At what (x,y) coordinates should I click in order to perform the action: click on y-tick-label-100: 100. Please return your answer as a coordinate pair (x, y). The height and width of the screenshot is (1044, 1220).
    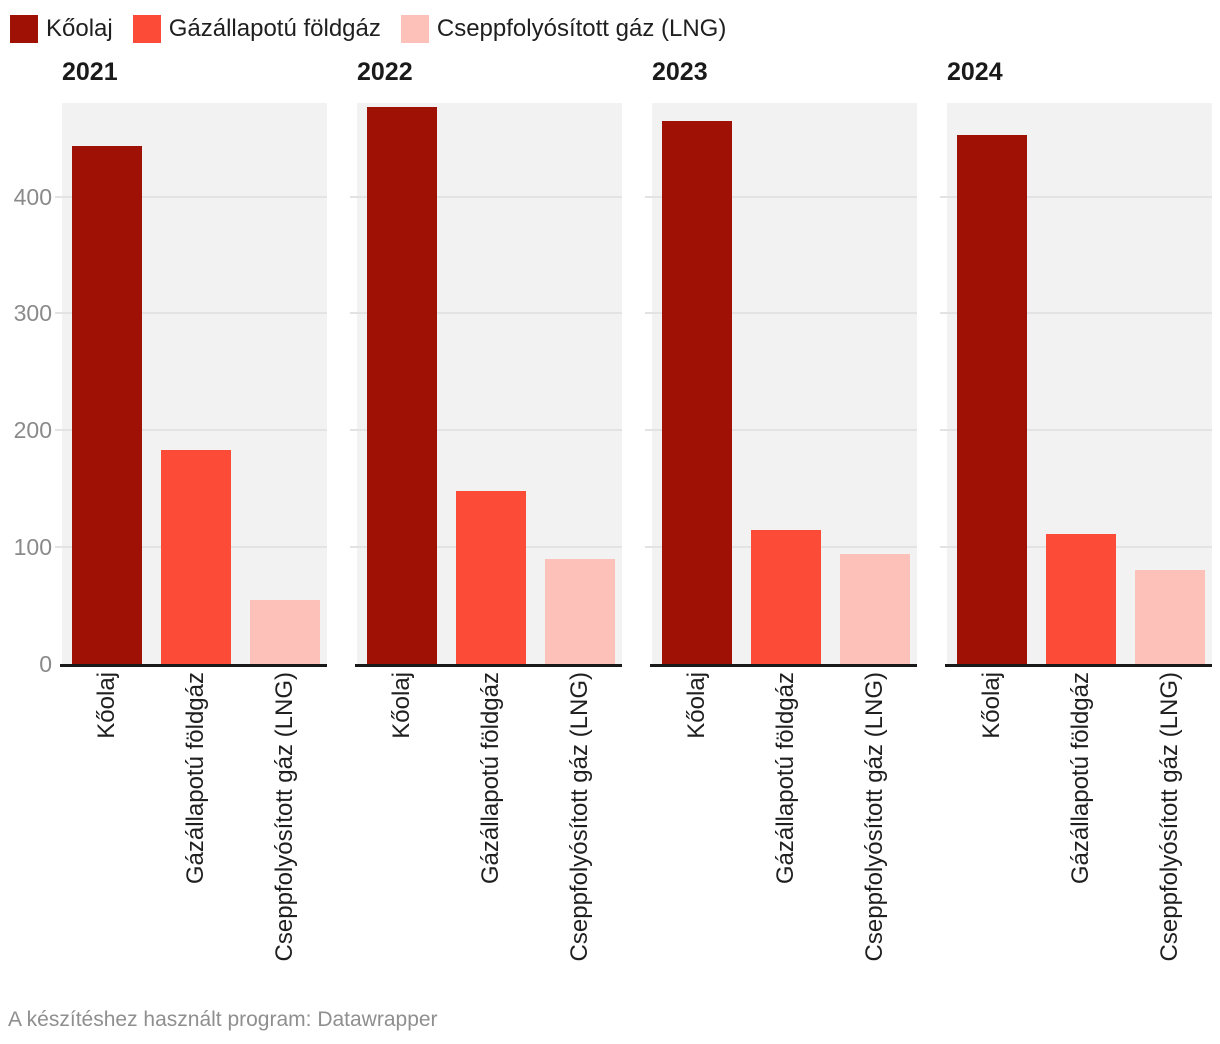
    Looking at the image, I should click on (32, 547).